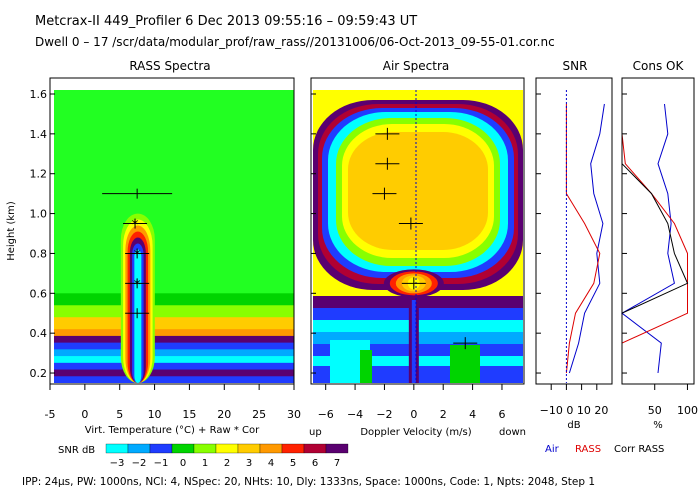 The image size is (700, 500). I want to click on x-tick-label: 0, so click(413, 414).